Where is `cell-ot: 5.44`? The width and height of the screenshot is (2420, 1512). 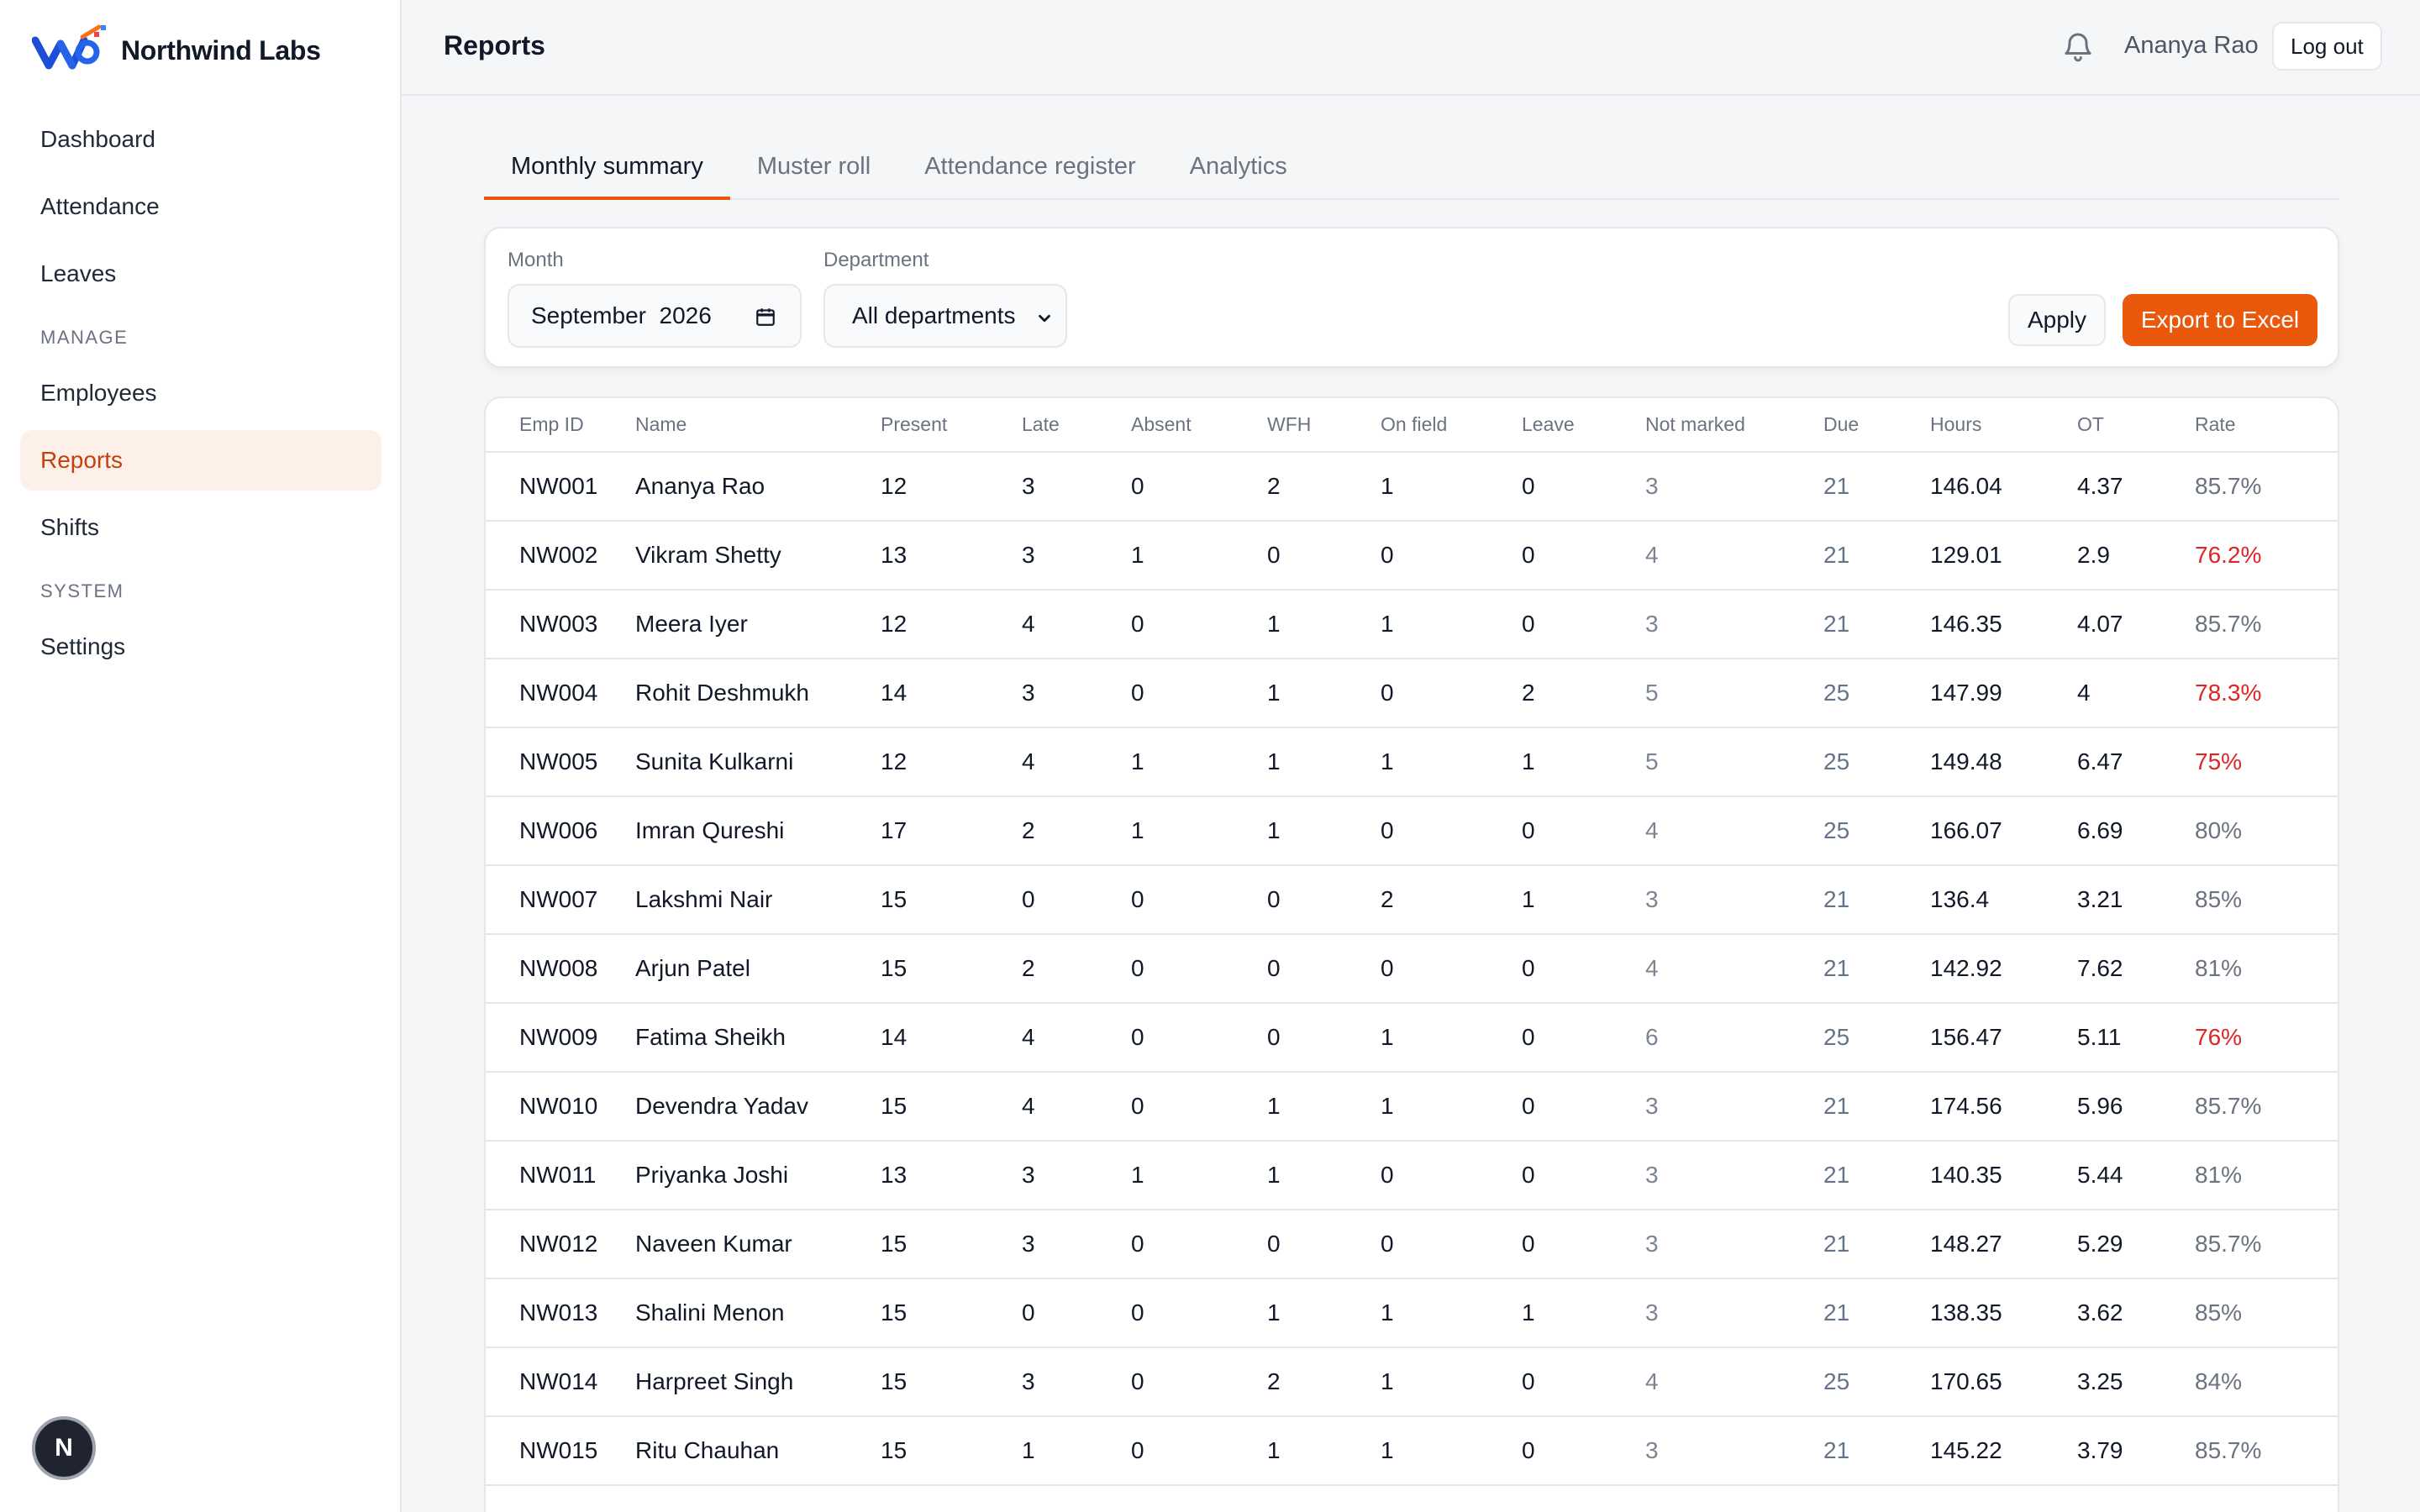 cell-ot: 5.44 is located at coordinates (2136, 1175).